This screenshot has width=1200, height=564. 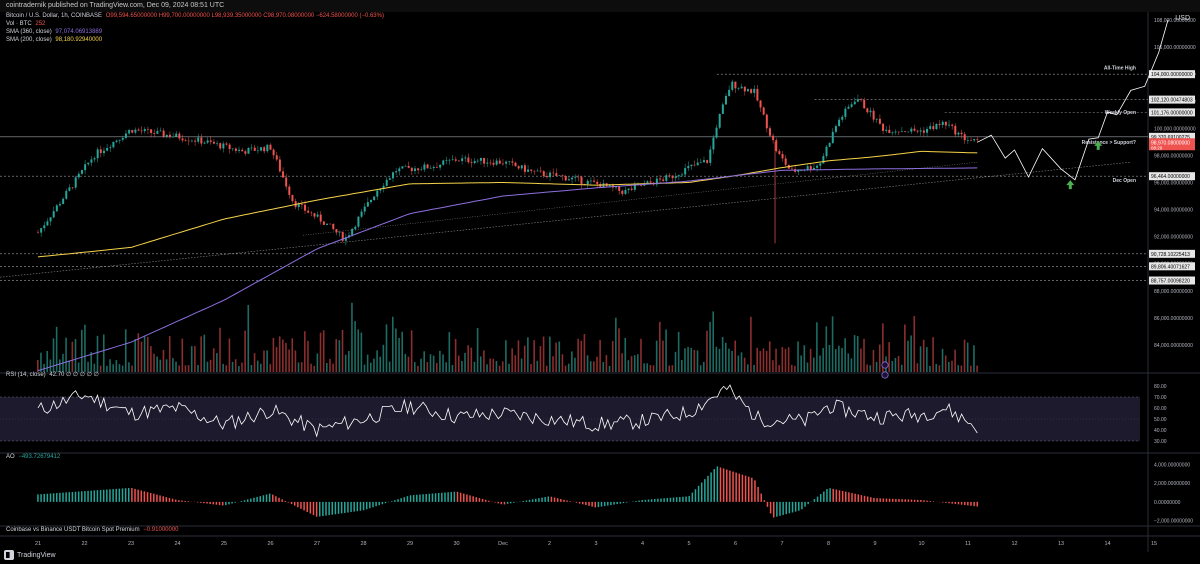 What do you see at coordinates (1182, 18) in the screenshot?
I see `currency-label: USD` at bounding box center [1182, 18].